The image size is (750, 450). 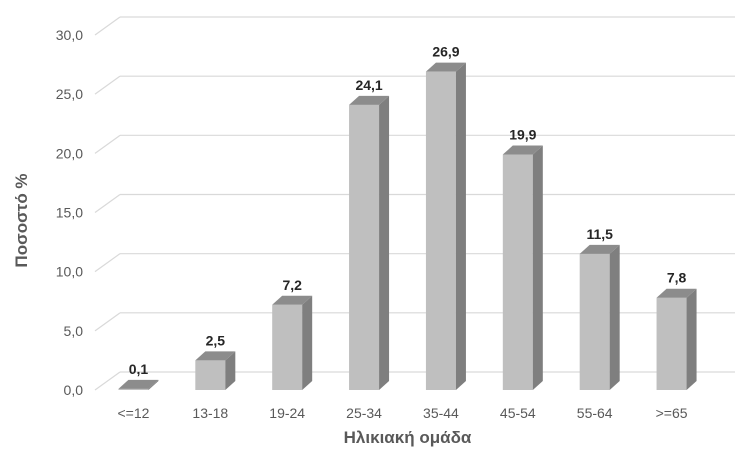 What do you see at coordinates (210, 413) in the screenshot?
I see `x-tick-label: 13-18` at bounding box center [210, 413].